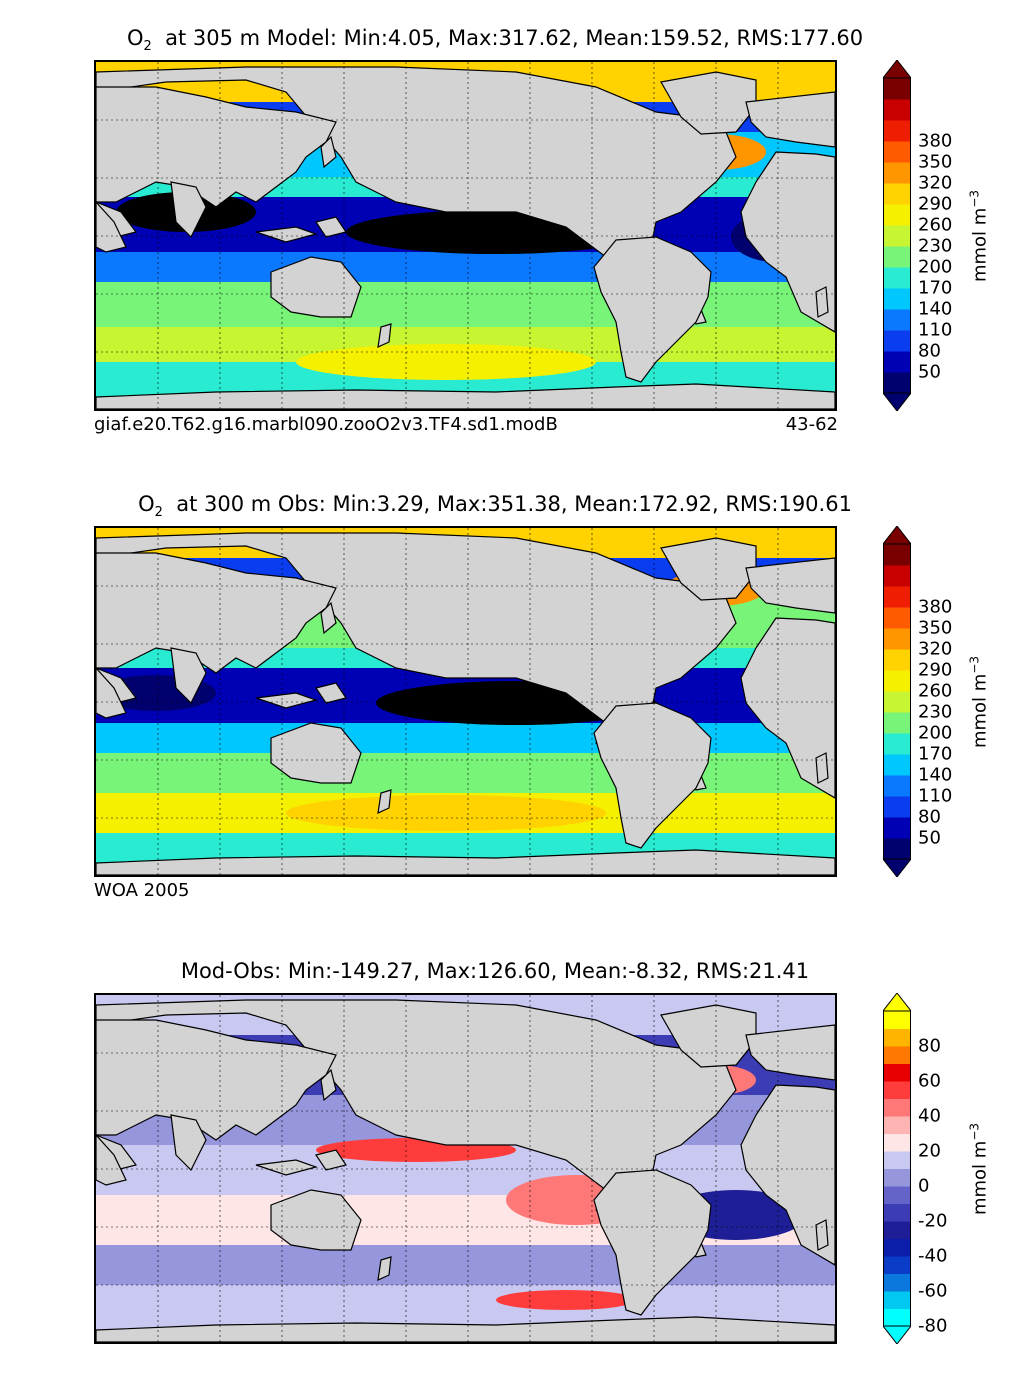 This screenshot has height=1391, width=1021. Describe the element at coordinates (935, 330) in the screenshot. I see `colorbar-tick-label: 110` at that location.